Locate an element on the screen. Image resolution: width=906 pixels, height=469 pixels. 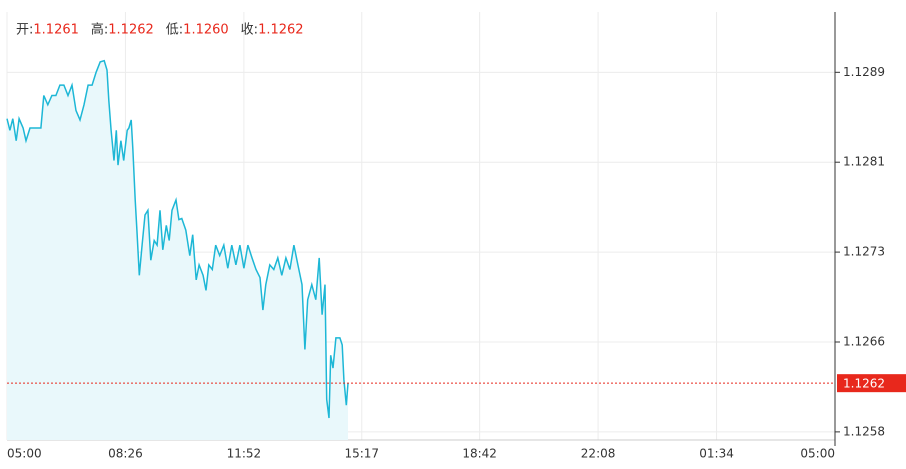
header-value: 1.1260 is located at coordinates (206, 30).